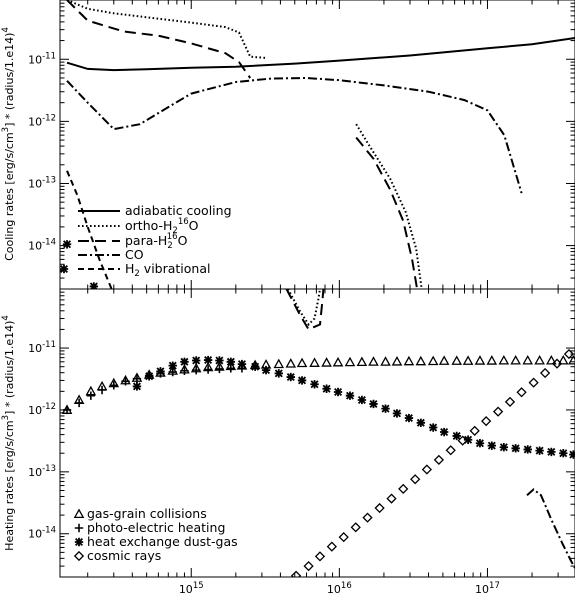 Image resolution: width=575 pixels, height=597 pixels. Describe the element at coordinates (191, 588) in the screenshot. I see `x-tick-label: 1015` at that location.